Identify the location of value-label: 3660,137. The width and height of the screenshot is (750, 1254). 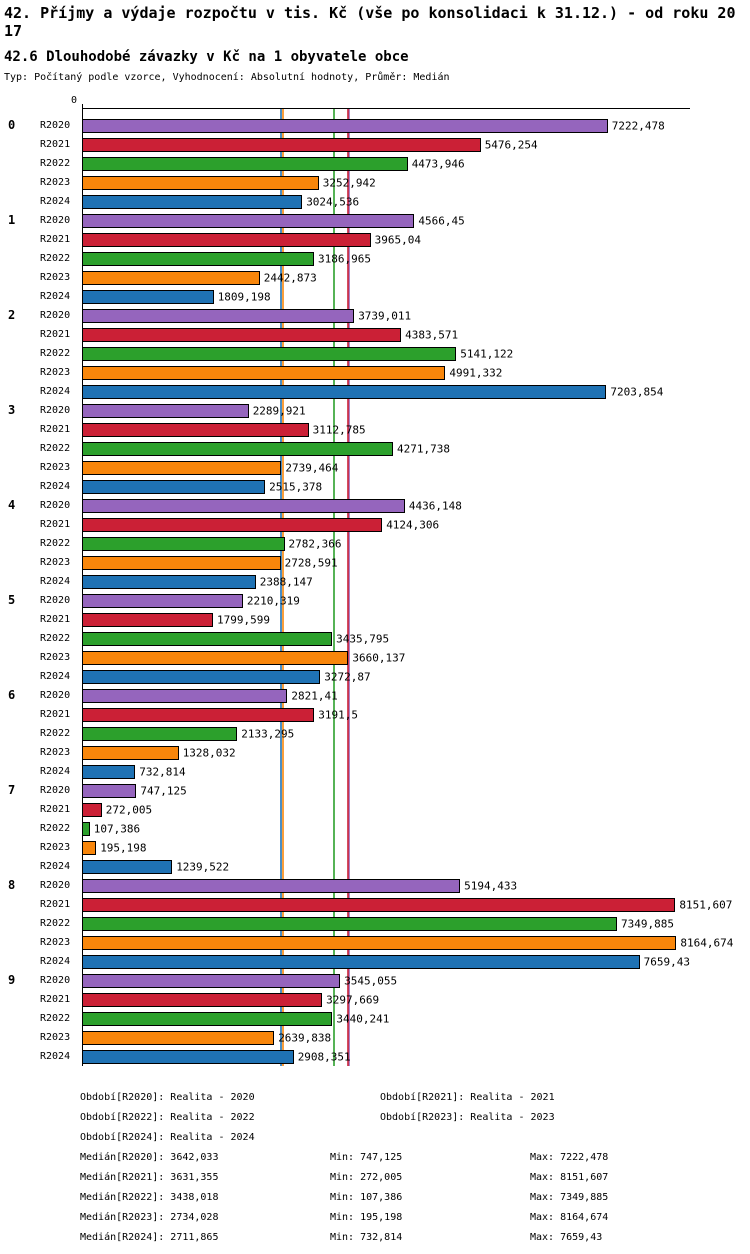
(379, 657).